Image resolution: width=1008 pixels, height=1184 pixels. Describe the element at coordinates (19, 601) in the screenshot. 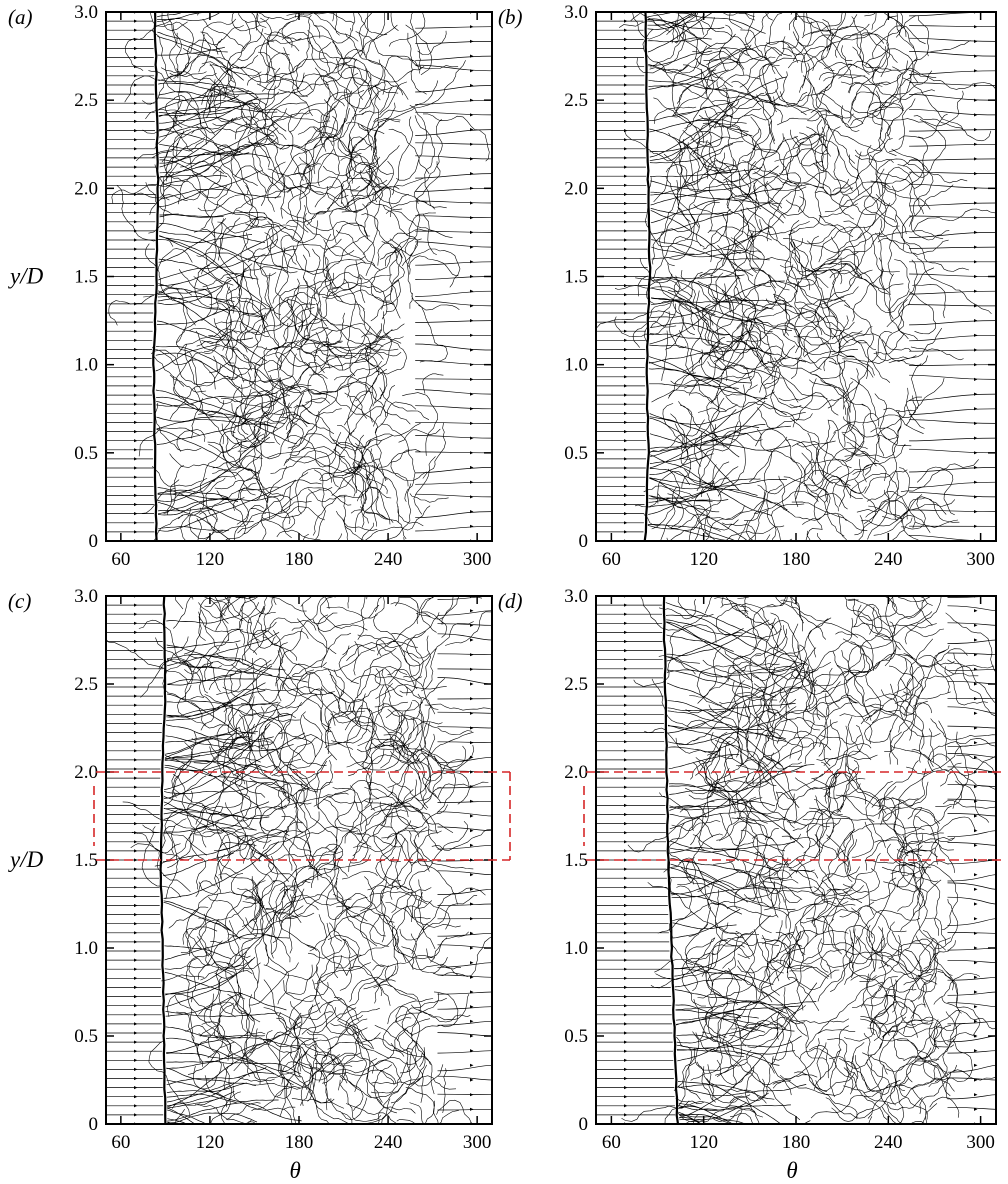

I see `panel-label: (c)` at that location.